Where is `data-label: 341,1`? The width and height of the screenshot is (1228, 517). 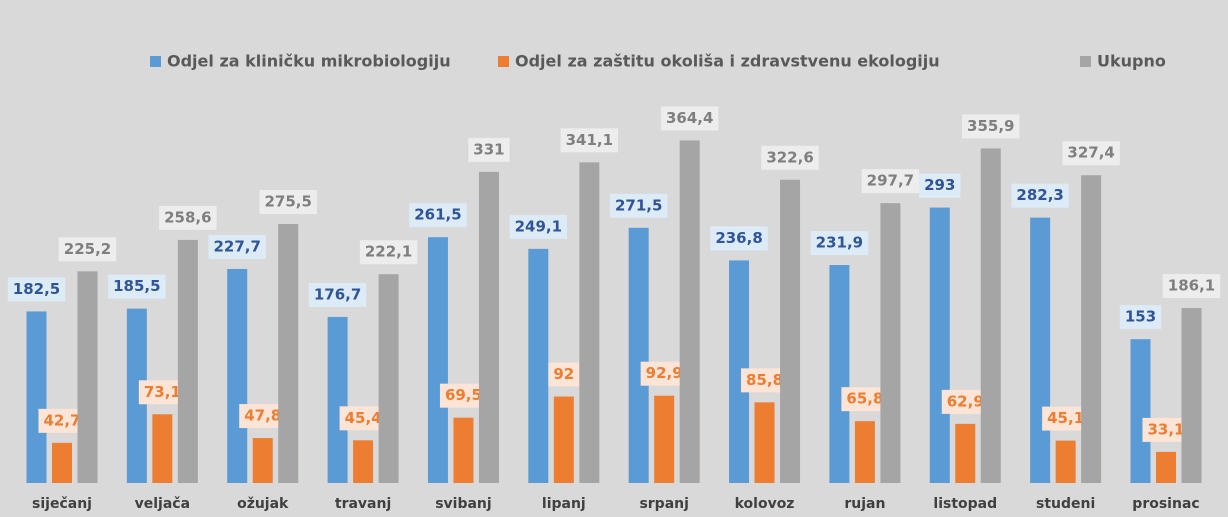
data-label: 341,1 is located at coordinates (589, 140).